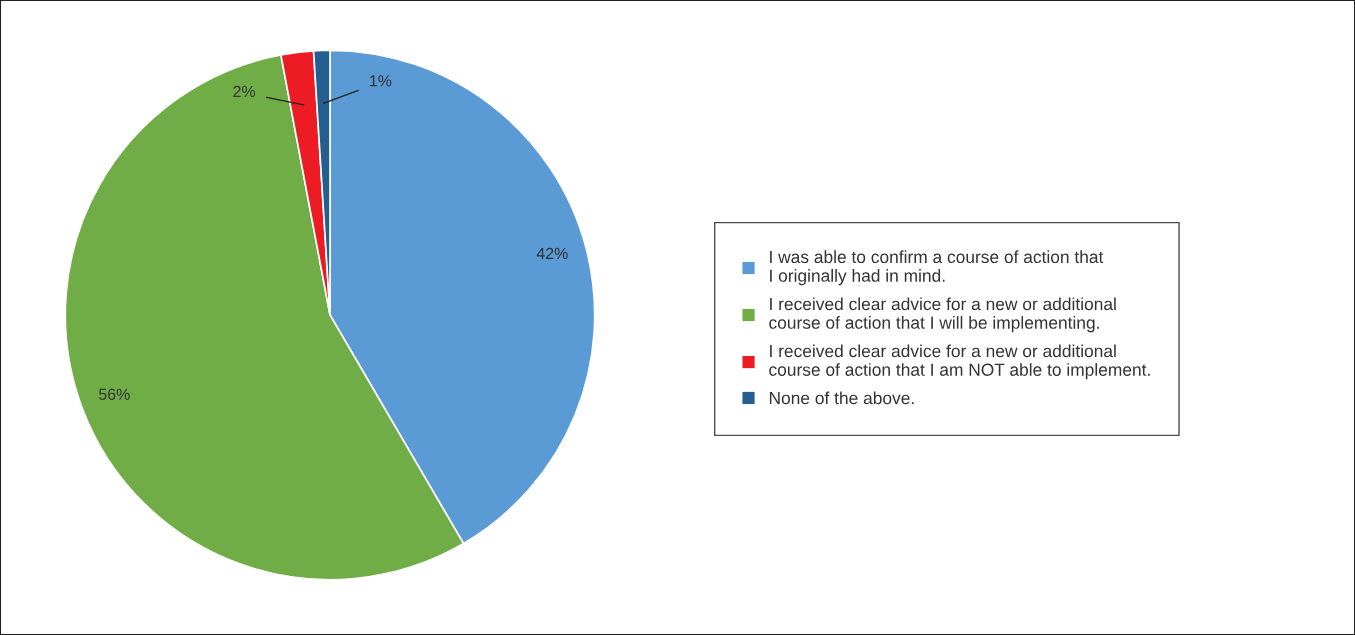 This screenshot has height=635, width=1355. I want to click on data-label: 42%, so click(552, 253).